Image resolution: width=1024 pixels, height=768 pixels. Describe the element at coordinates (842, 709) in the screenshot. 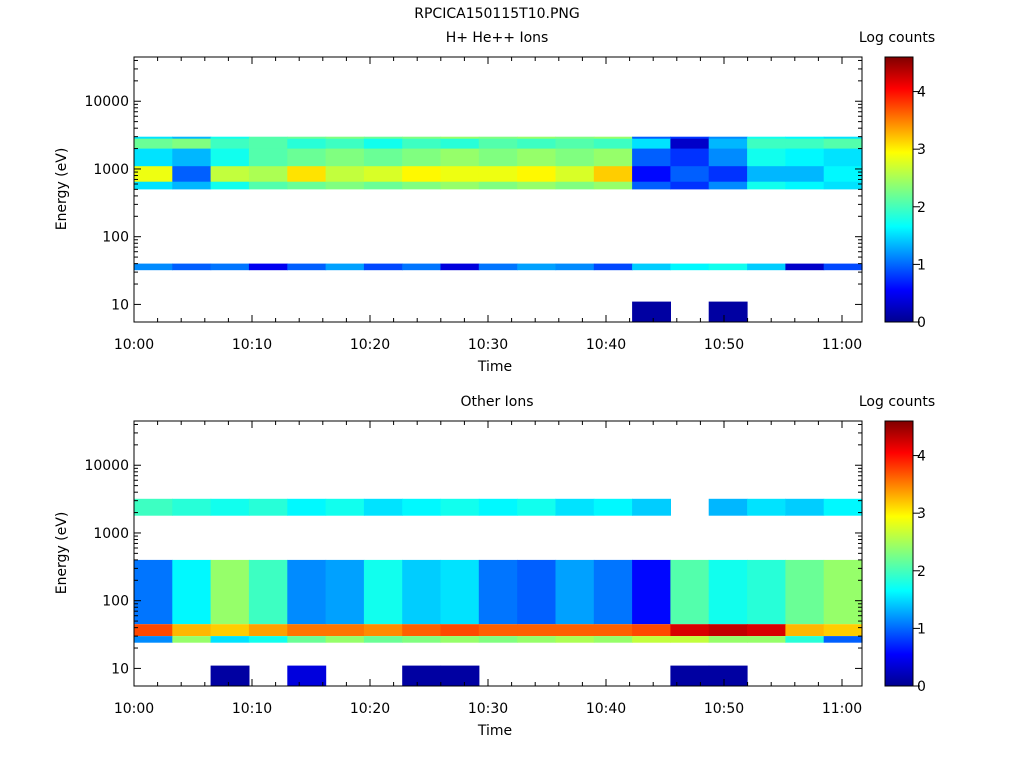

I see `x-tick-label: 11:00` at that location.